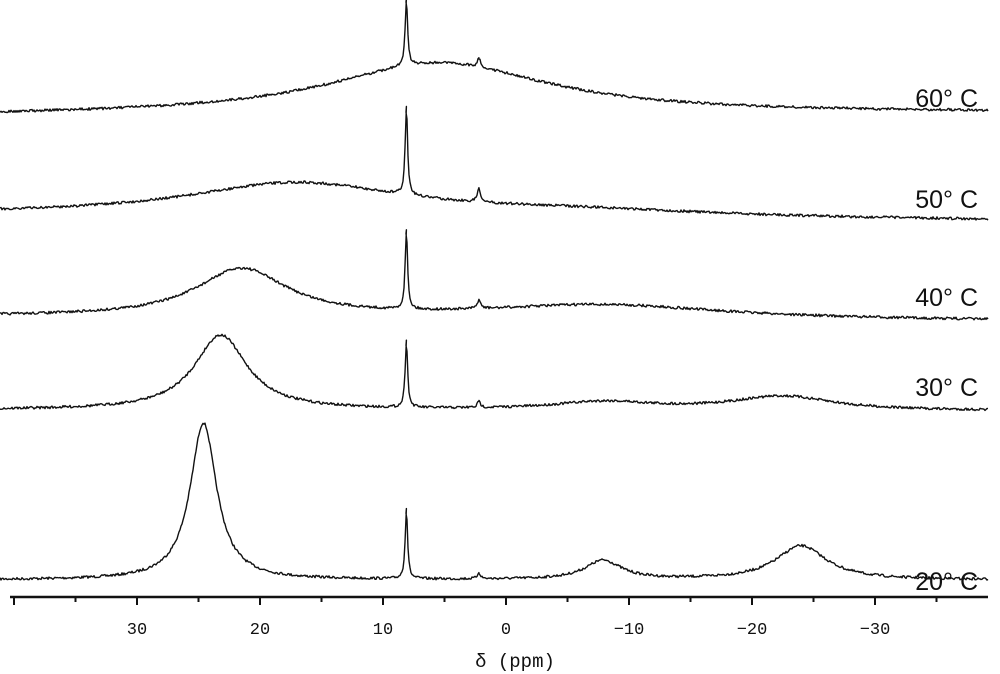  I want to click on series-label-50c: 50° C, so click(946, 200).